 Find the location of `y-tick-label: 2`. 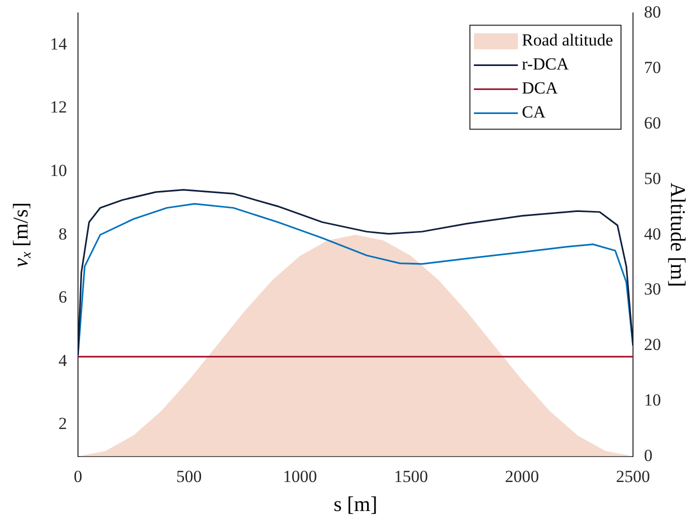

y-tick-label: 2 is located at coordinates (62, 424).